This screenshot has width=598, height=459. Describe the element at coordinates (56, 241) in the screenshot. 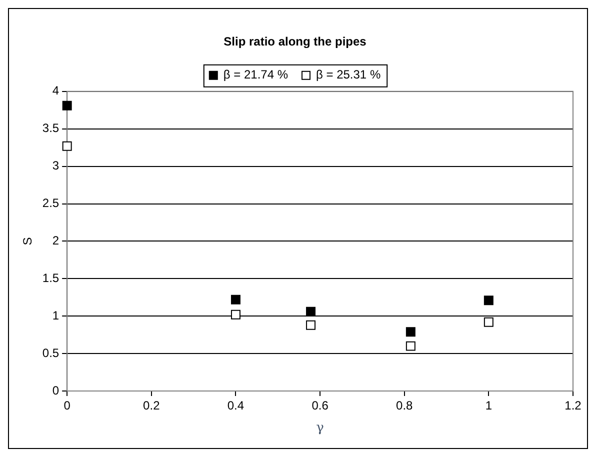

I see `y-tick-label: 2` at that location.